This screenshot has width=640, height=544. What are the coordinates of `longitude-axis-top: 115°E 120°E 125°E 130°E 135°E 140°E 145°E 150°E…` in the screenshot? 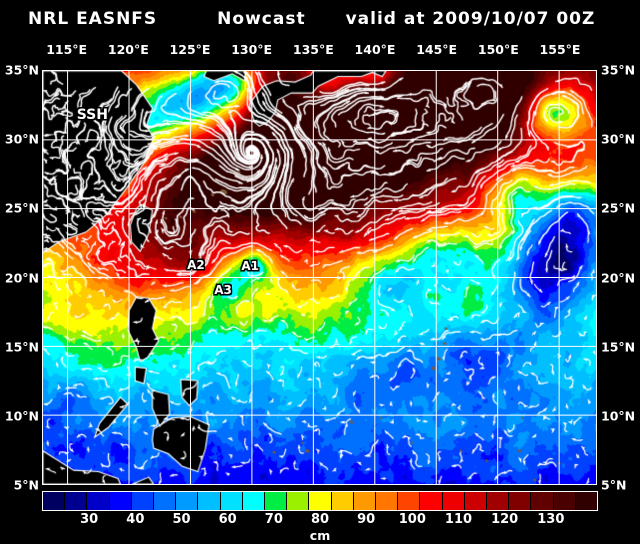 It's located at (320, 51).